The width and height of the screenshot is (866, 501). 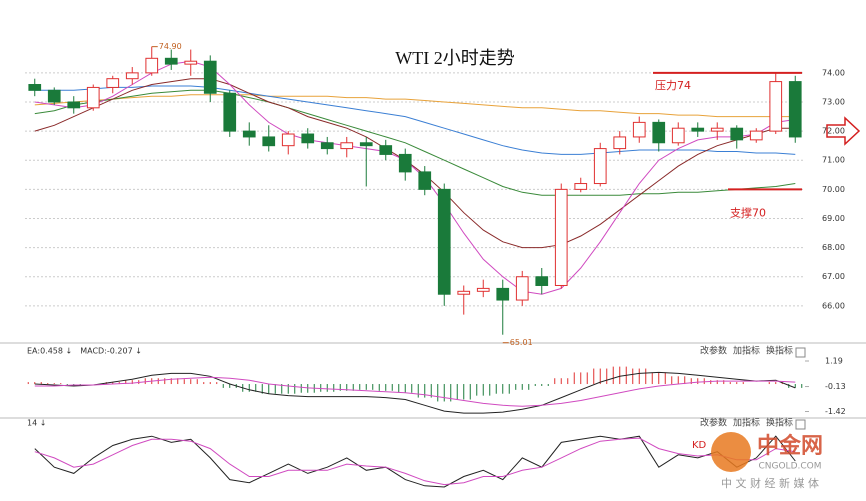 I want to click on watermark-site: CNGOLD.COM, so click(x=789, y=467).